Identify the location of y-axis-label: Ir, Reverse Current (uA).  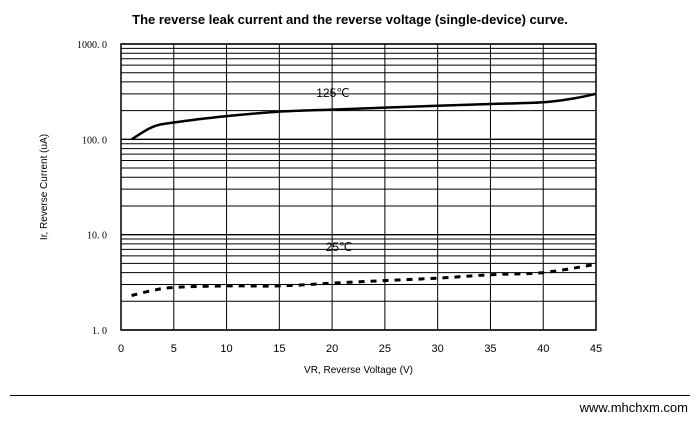
(44, 187).